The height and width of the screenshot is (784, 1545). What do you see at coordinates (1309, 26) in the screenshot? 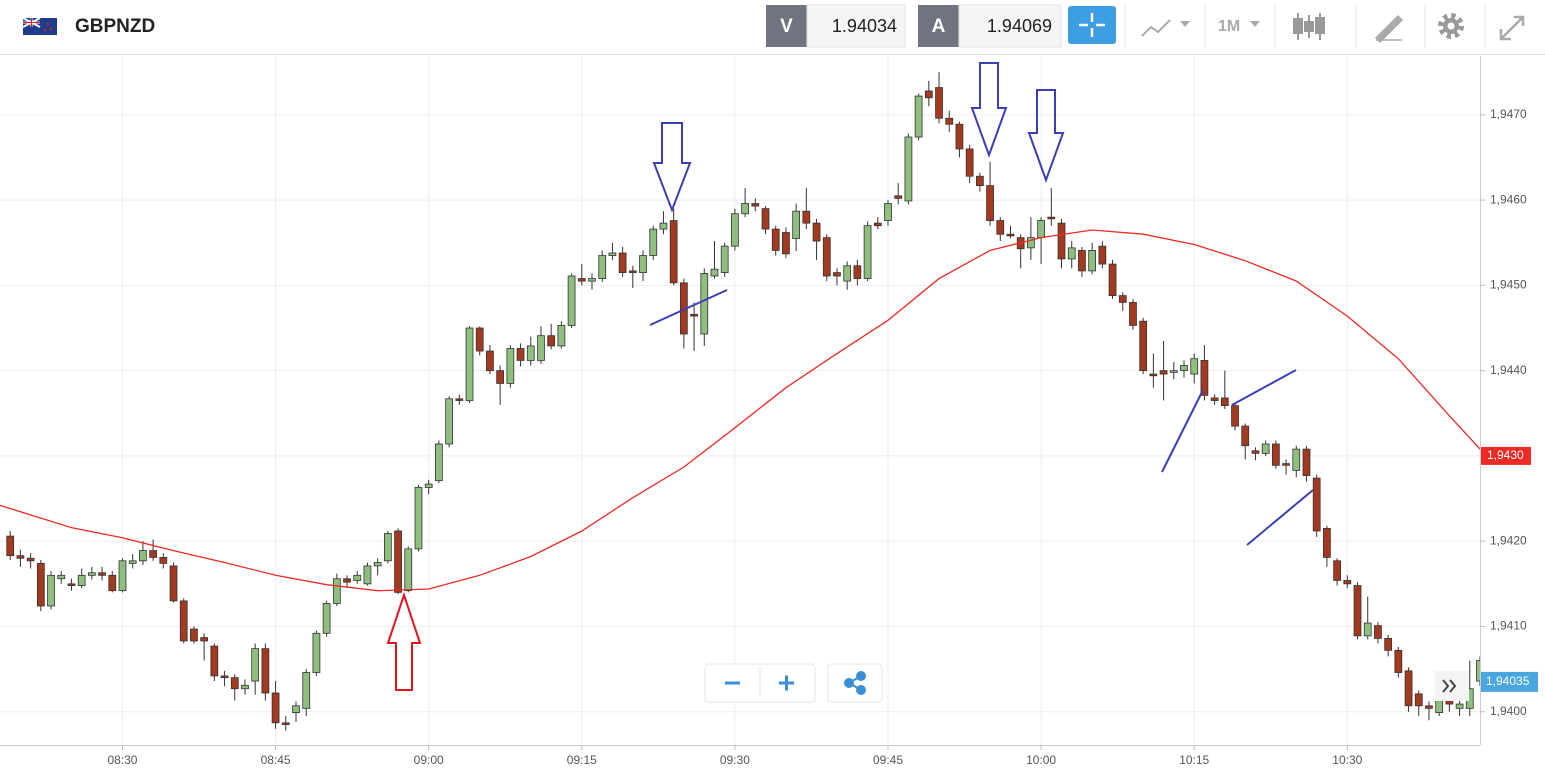
I see `candle-icon` at bounding box center [1309, 26].